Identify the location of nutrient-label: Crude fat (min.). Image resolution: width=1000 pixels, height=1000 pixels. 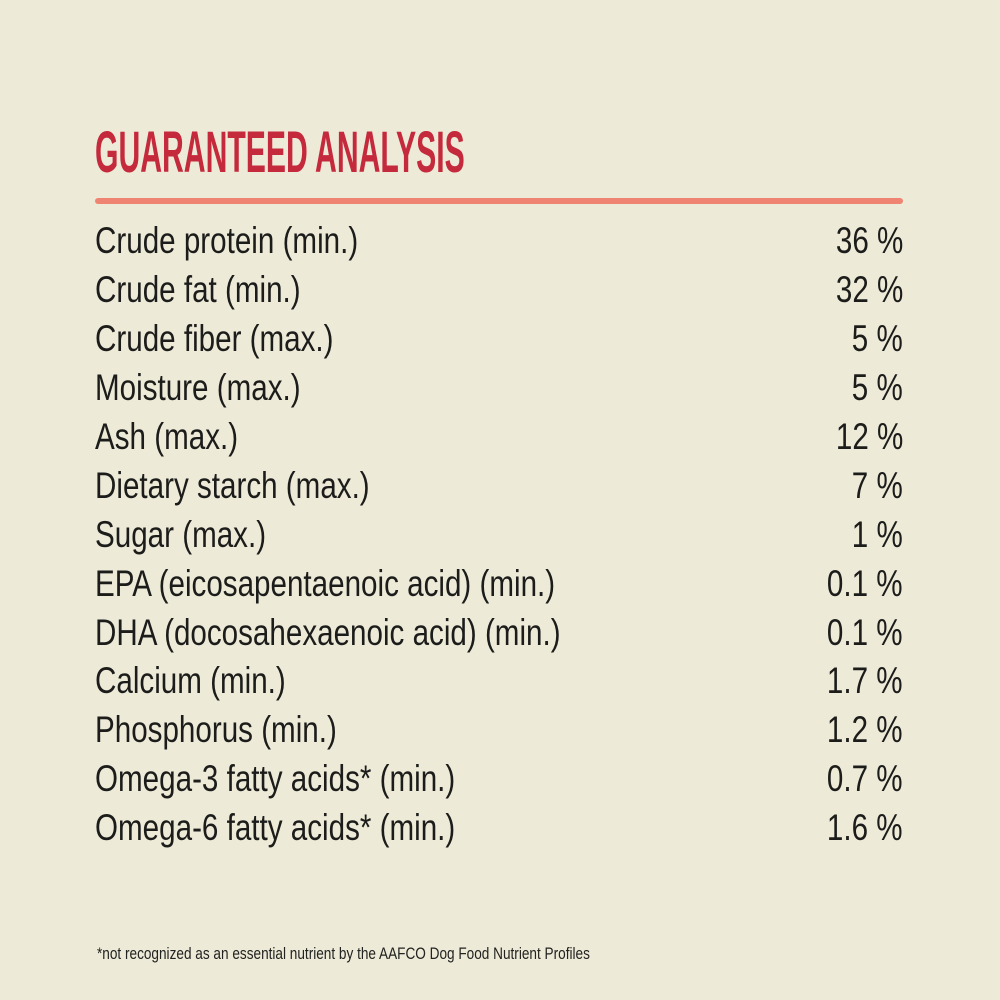
(198, 290).